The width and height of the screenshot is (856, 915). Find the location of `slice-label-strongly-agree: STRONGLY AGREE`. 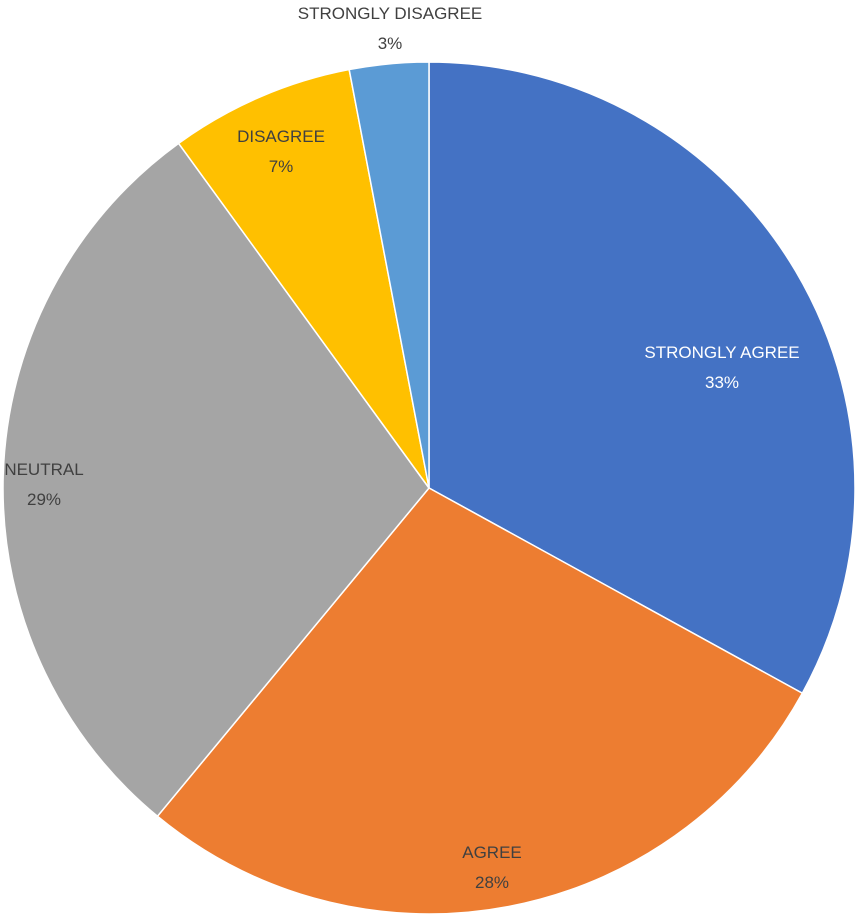

slice-label-strongly-agree: STRONGLY AGREE is located at coordinates (721, 352).